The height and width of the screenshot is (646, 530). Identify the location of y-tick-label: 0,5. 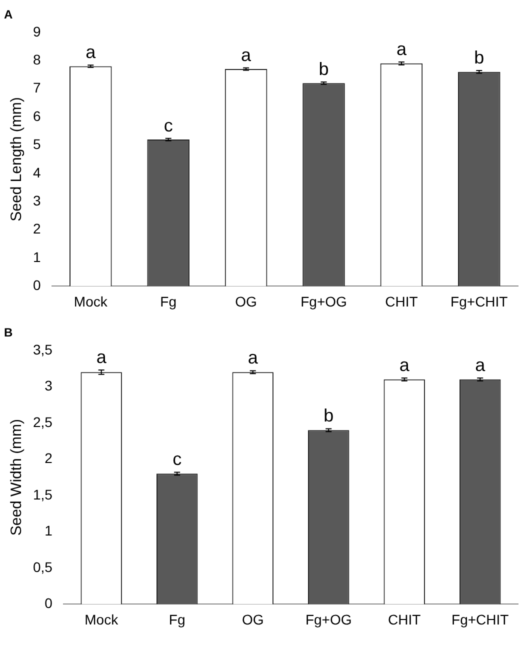
(42, 566).